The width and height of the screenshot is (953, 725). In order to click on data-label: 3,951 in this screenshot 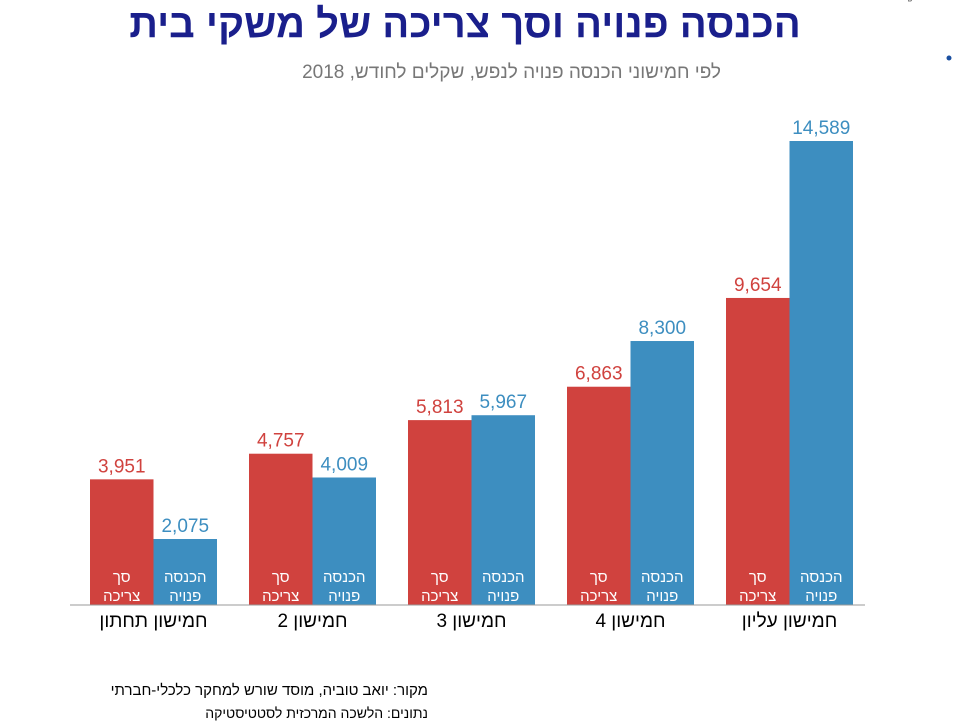, I will do `click(122, 466)`.